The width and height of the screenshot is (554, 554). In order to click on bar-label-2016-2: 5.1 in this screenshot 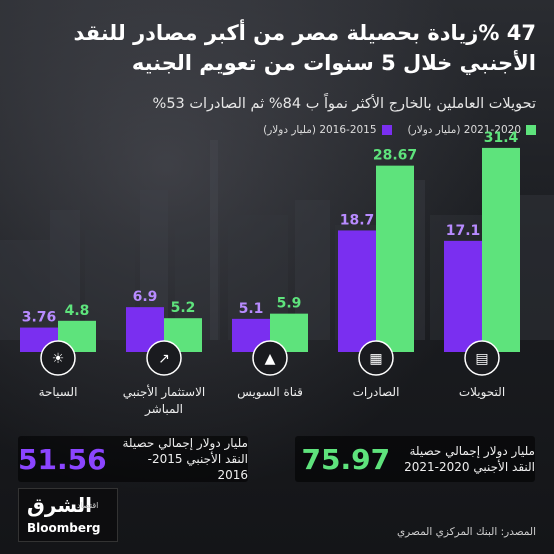, I will do `click(251, 309)`.